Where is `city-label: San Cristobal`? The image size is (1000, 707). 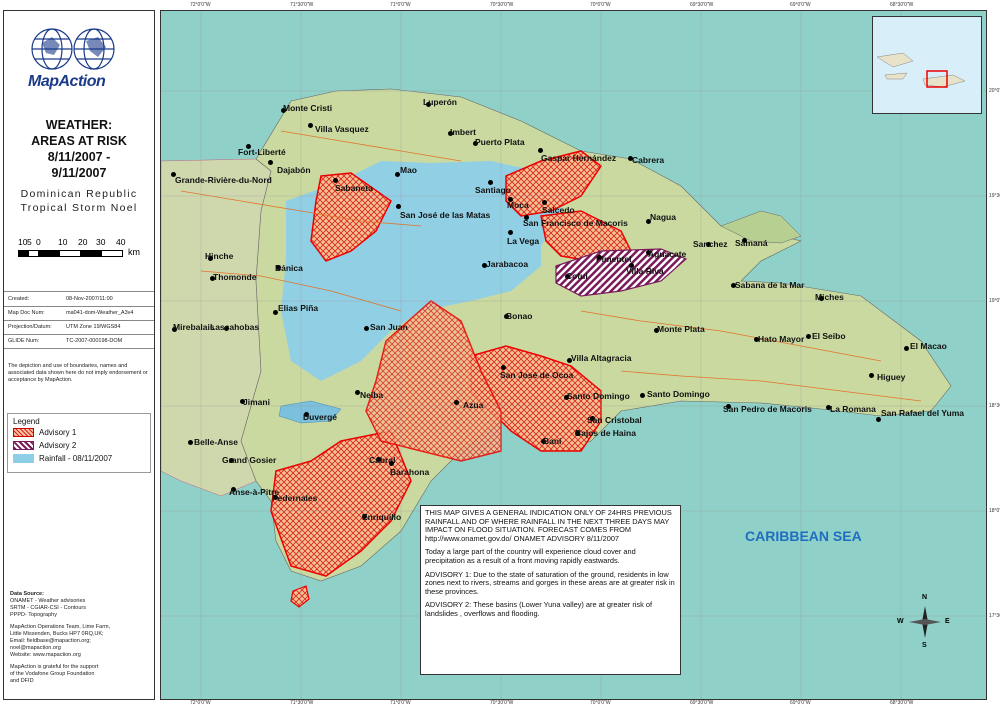 city-label: San Cristobal is located at coordinates (614, 420).